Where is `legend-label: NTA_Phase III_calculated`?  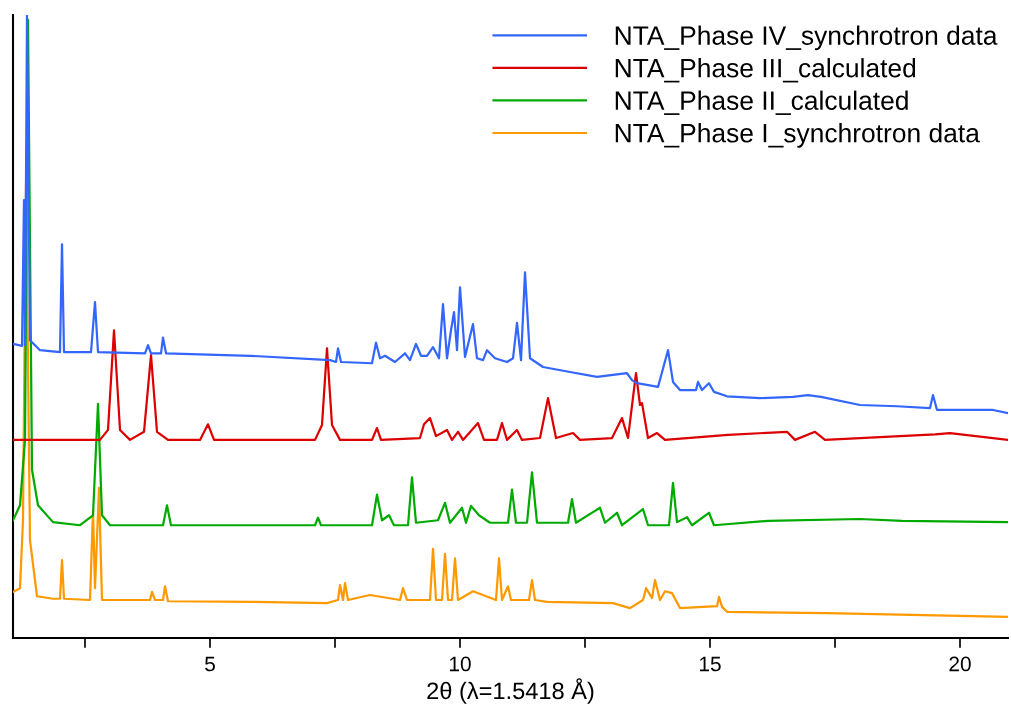 legend-label: NTA_Phase III_calculated is located at coordinates (765, 70).